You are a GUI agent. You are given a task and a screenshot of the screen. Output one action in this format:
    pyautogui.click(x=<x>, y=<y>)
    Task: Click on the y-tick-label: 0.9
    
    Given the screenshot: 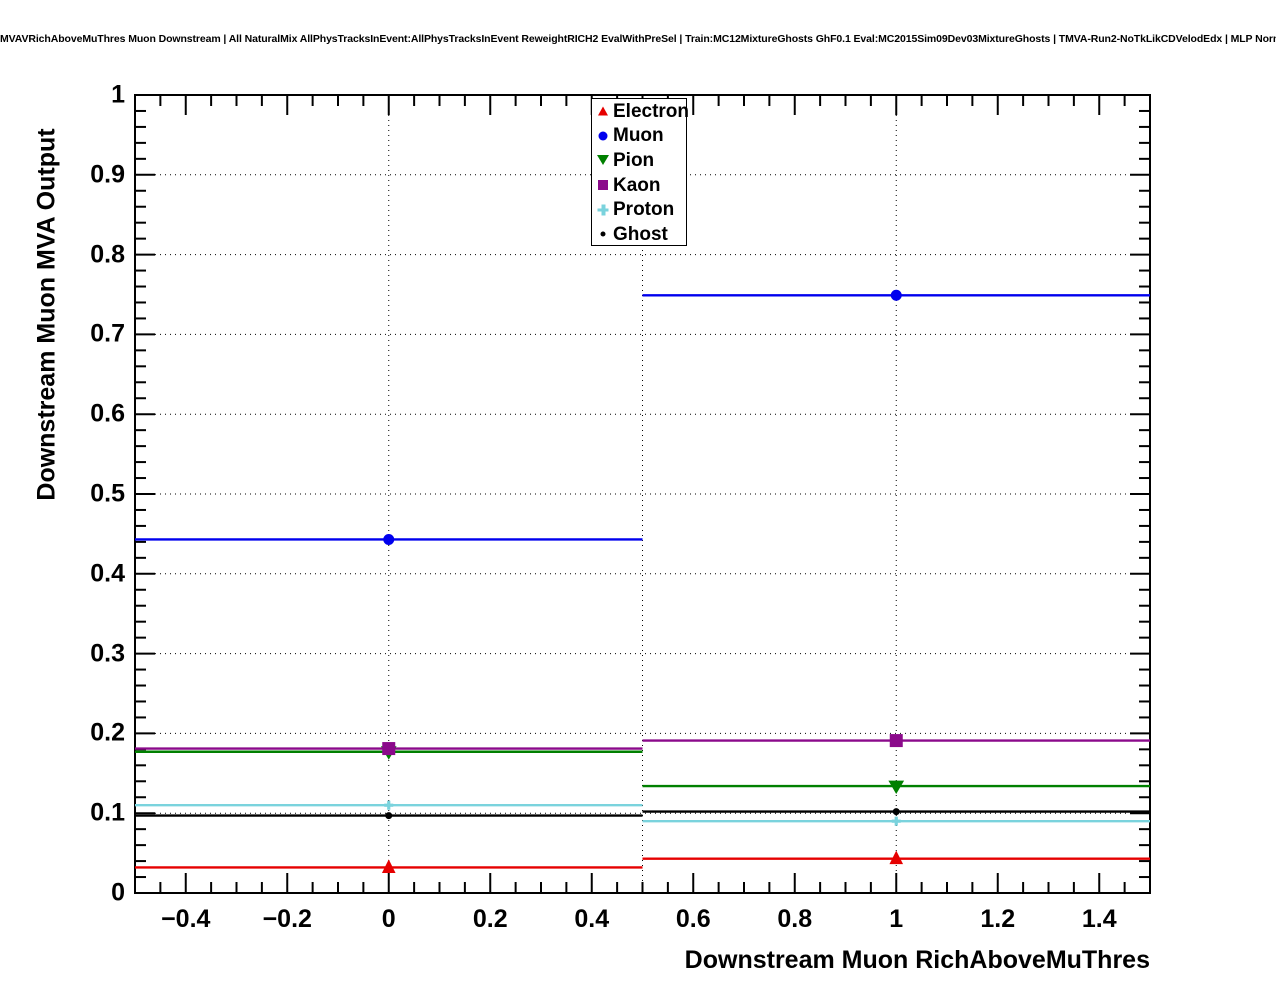 What is the action you would take?
    pyautogui.click(x=107, y=174)
    